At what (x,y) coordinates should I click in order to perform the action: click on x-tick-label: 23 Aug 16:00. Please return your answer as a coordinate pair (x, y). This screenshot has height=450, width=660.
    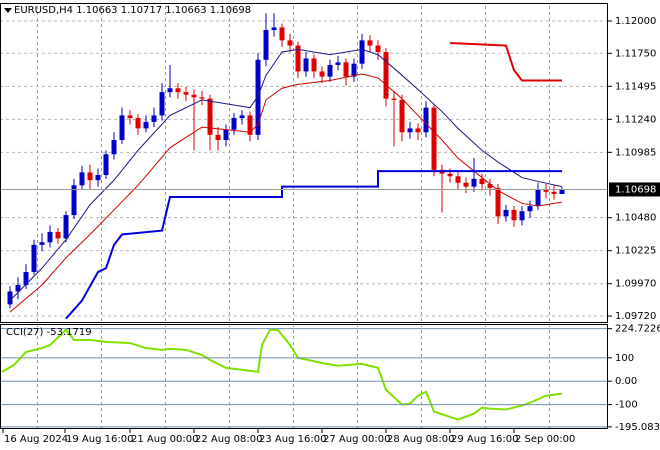
    Looking at the image, I should click on (292, 439).